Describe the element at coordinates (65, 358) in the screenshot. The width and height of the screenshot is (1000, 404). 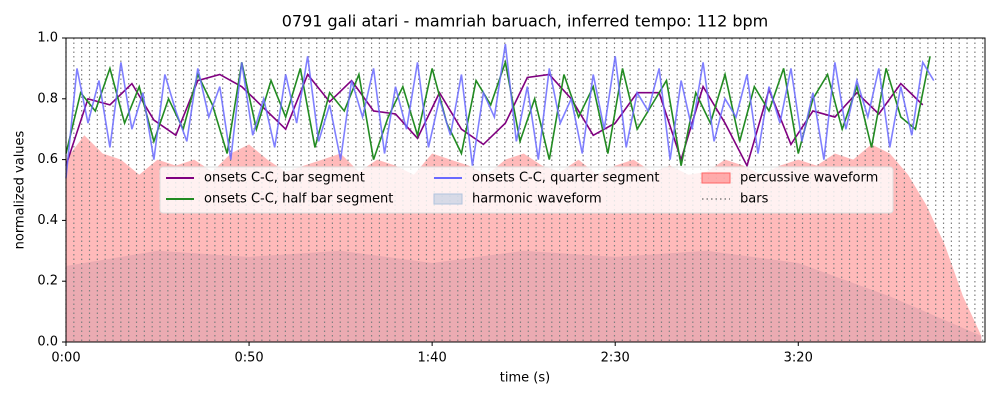
I see `x-tick-label: 0:00` at that location.